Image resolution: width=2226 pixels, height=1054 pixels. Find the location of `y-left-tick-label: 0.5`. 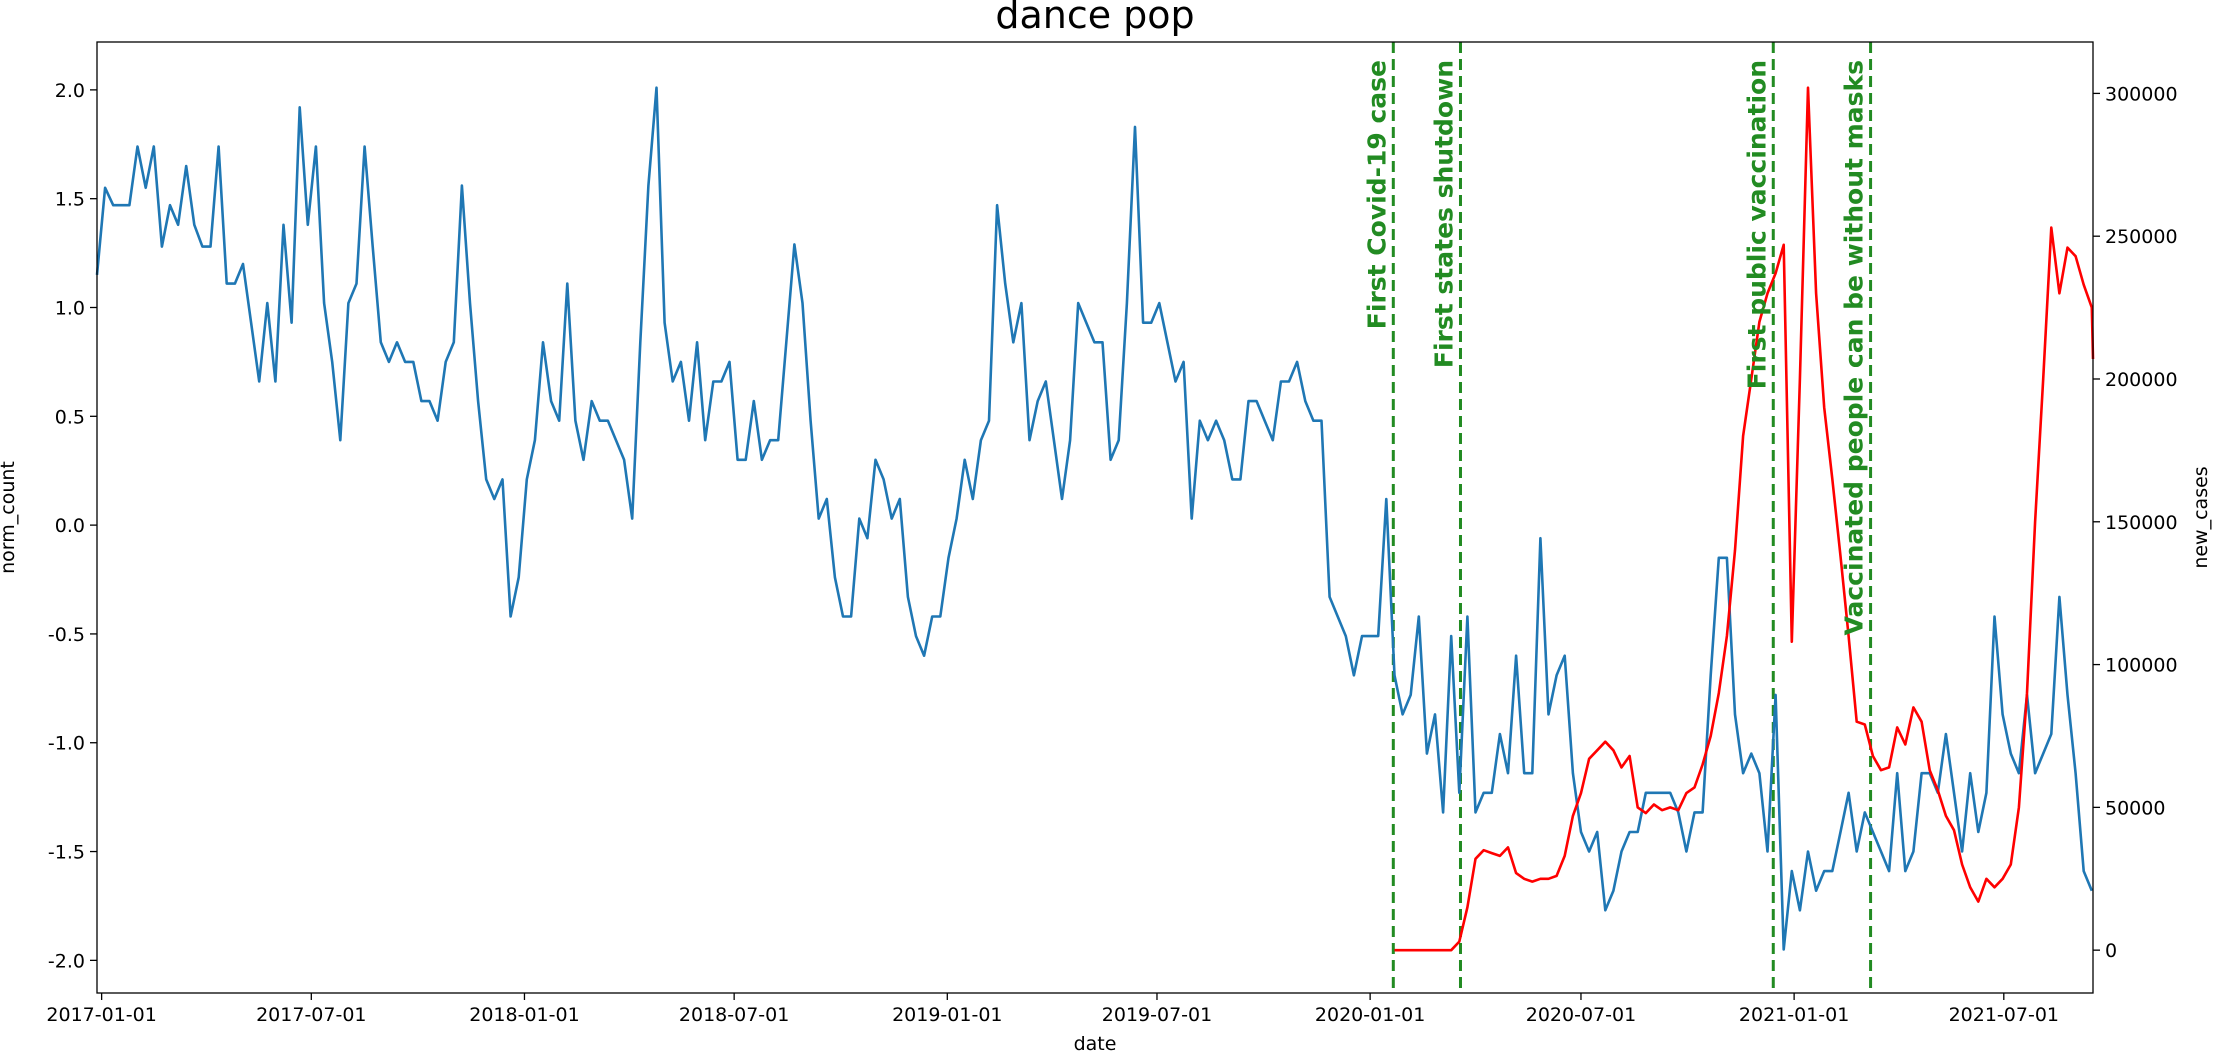

y-left-tick-label: 0.5 is located at coordinates (70, 417).